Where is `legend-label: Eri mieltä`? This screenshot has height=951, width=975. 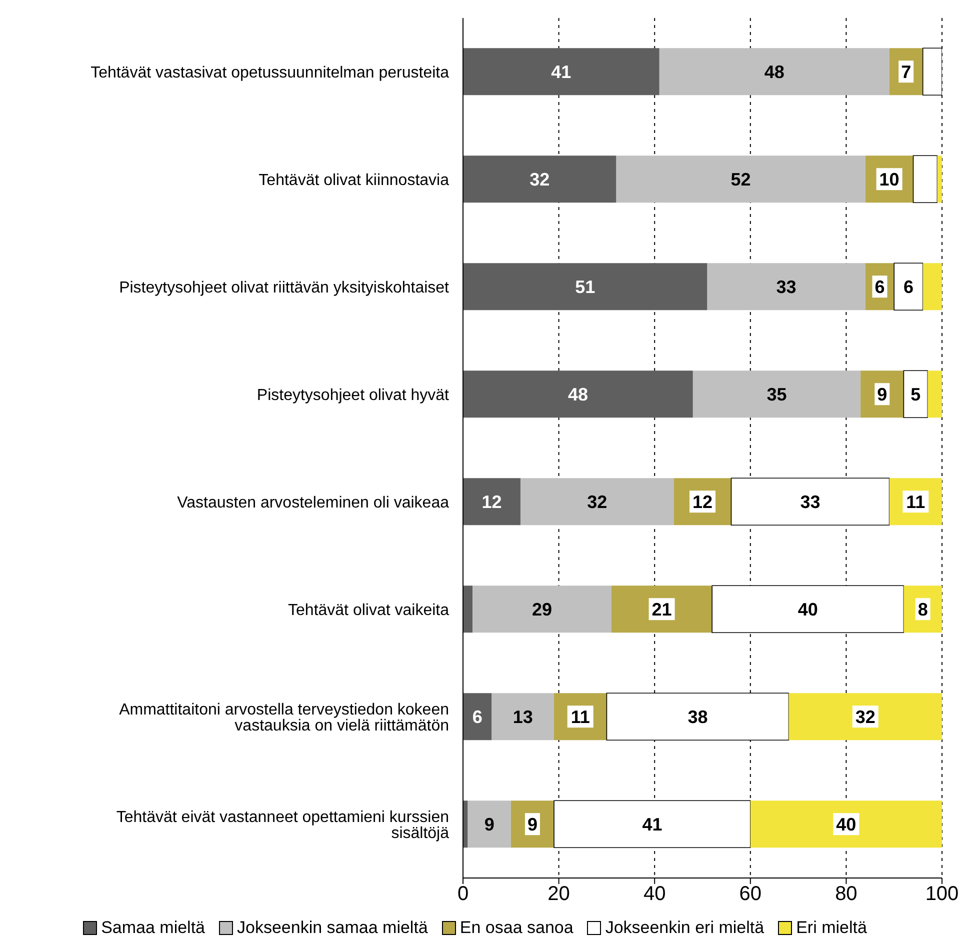
legend-label: Eri mieltä is located at coordinates (831, 928).